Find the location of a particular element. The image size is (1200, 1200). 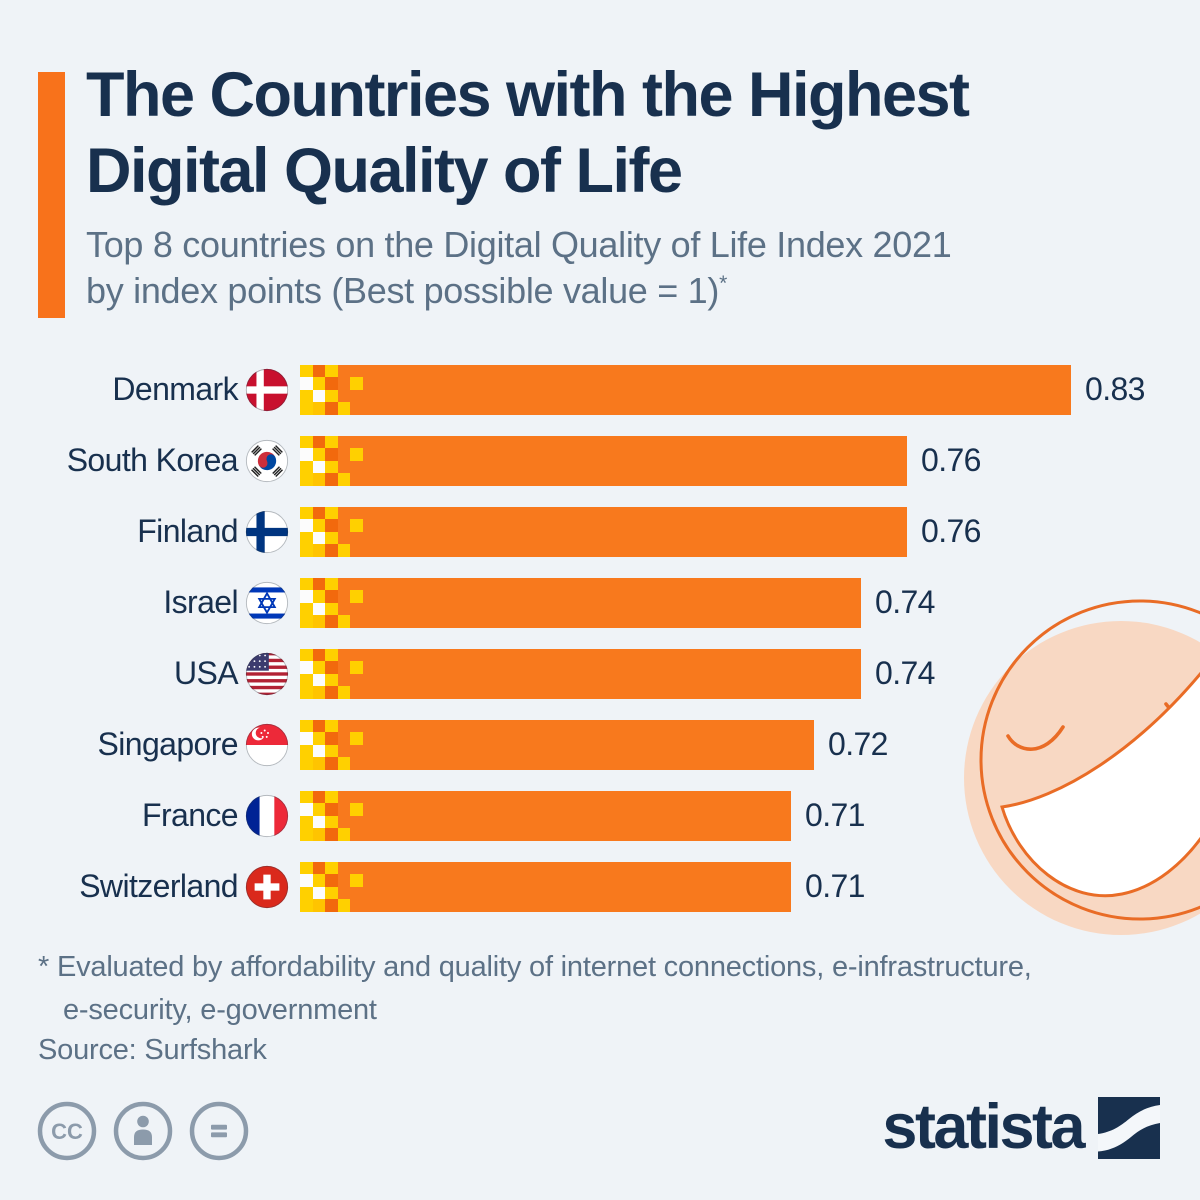

chart-row-israel: Israel 0.74 is located at coordinates (600, 602).